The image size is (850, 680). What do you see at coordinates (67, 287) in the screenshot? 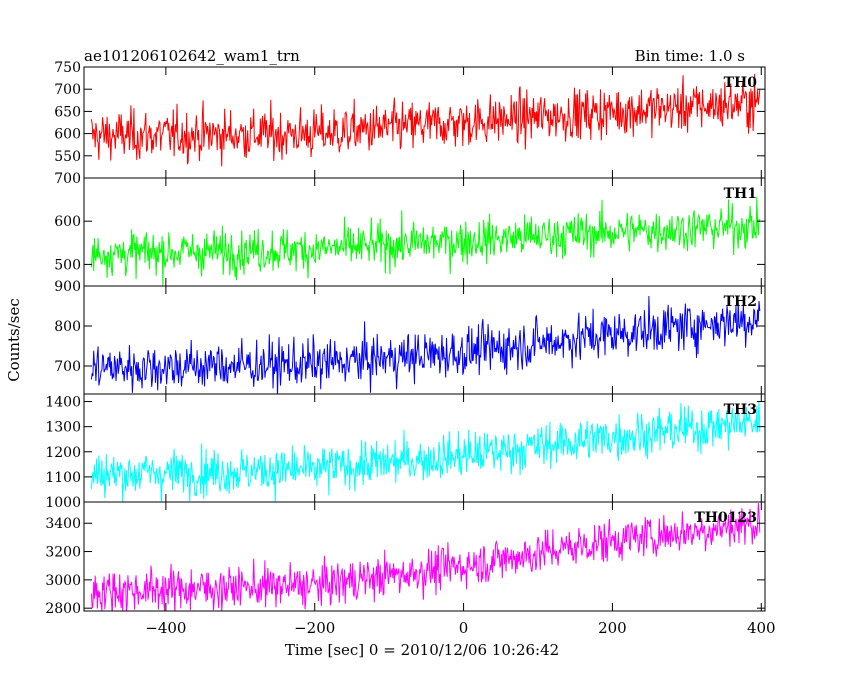
I see `y-tick-label: 900` at bounding box center [67, 287].